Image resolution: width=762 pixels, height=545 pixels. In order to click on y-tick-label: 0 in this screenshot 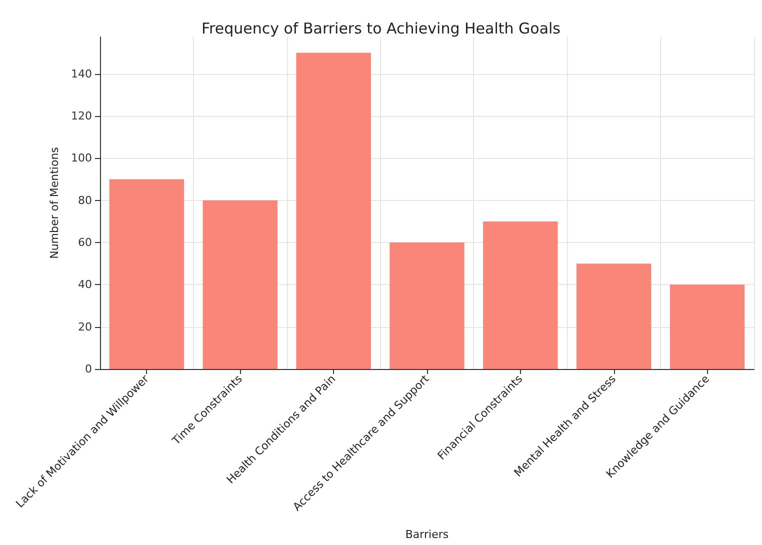, I will do `click(88, 369)`.